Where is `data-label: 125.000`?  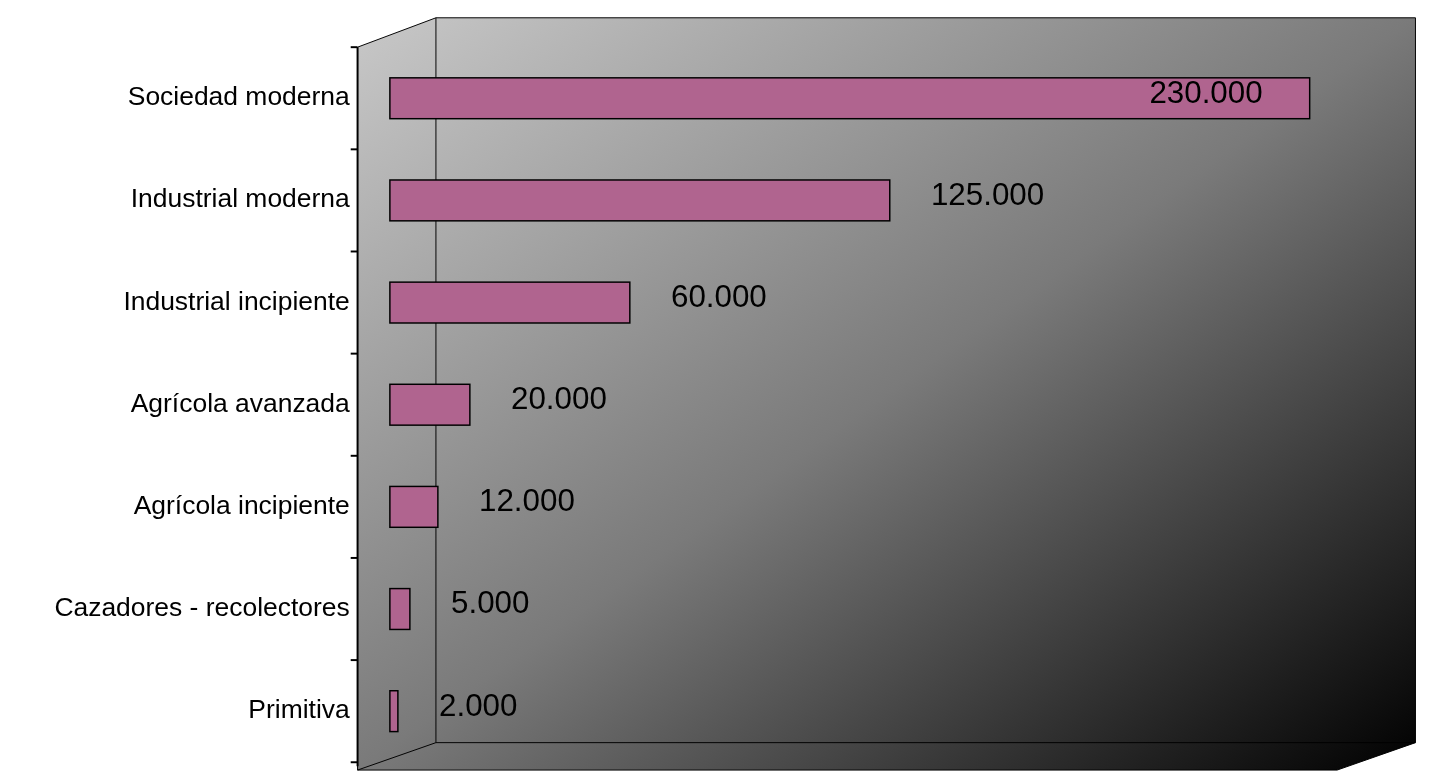 data-label: 125.000 is located at coordinates (987, 194).